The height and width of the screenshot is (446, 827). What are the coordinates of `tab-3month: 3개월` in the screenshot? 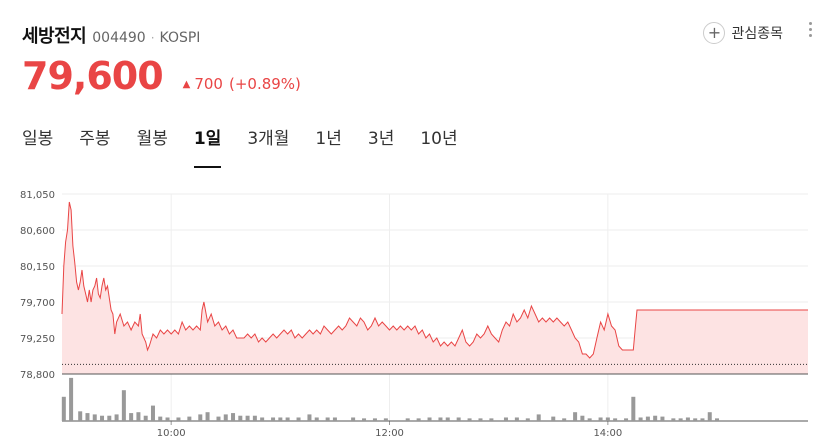 It's located at (268, 139).